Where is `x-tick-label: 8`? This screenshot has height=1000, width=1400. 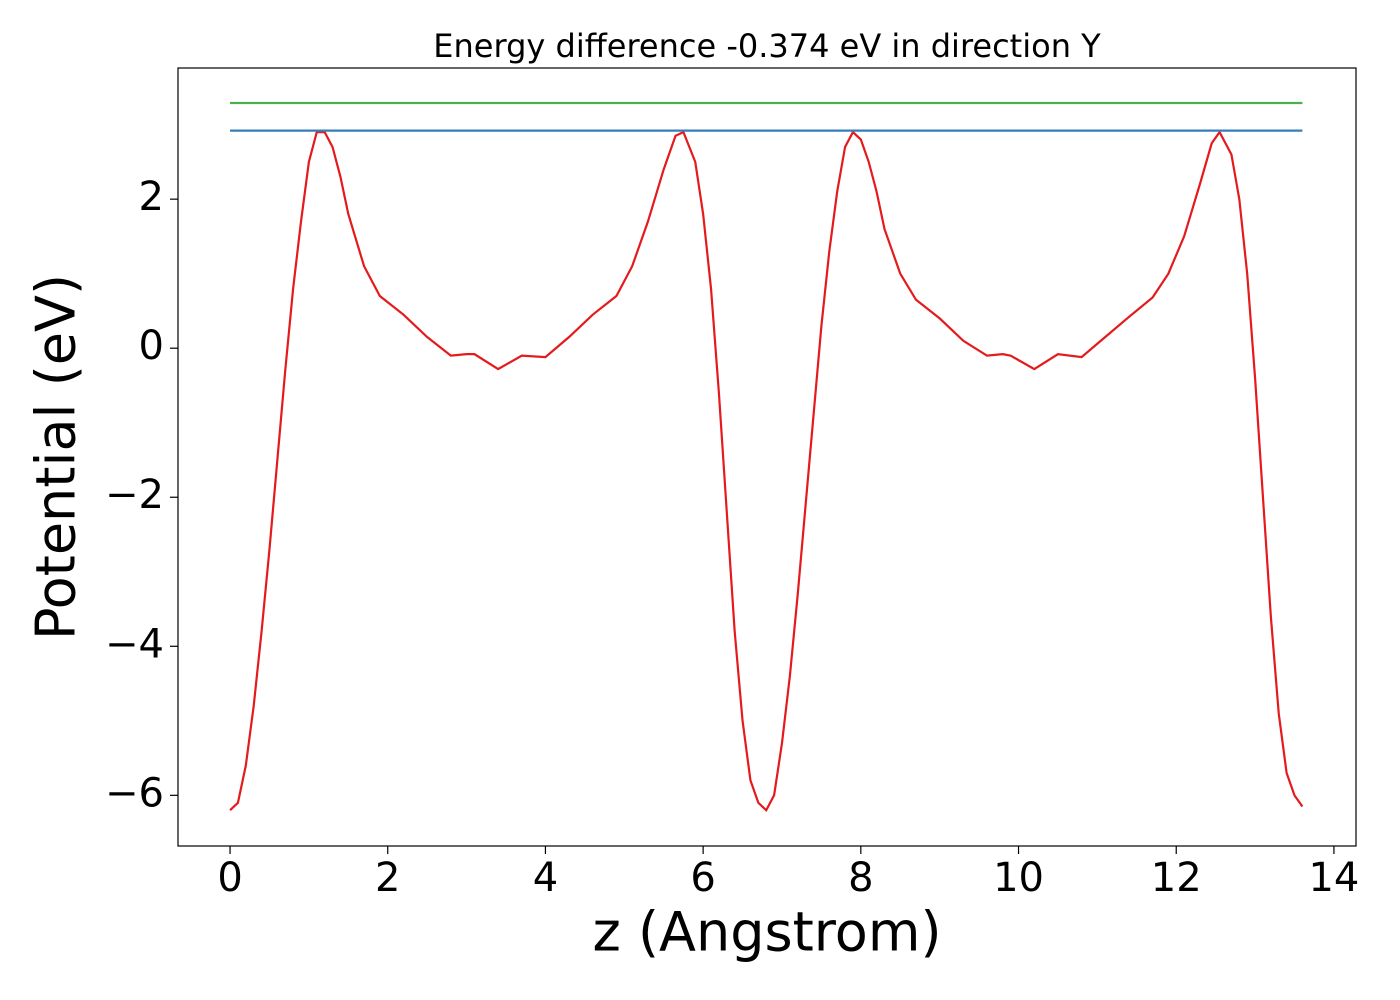 x-tick-label: 8 is located at coordinates (860, 878).